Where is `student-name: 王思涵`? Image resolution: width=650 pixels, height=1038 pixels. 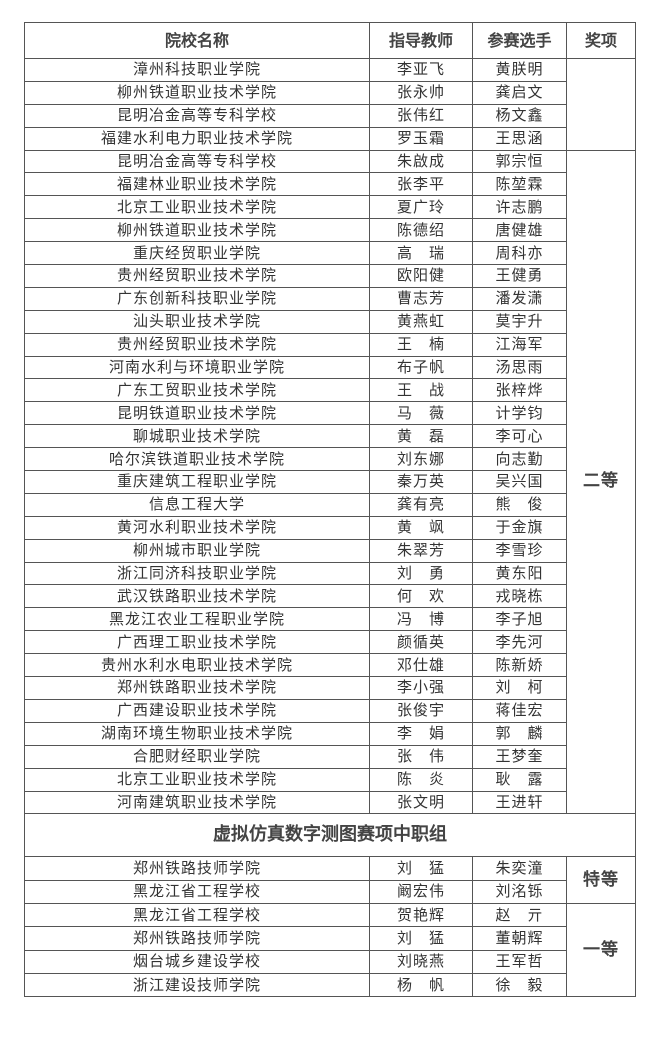
student-name: 王思涵 is located at coordinates (519, 138).